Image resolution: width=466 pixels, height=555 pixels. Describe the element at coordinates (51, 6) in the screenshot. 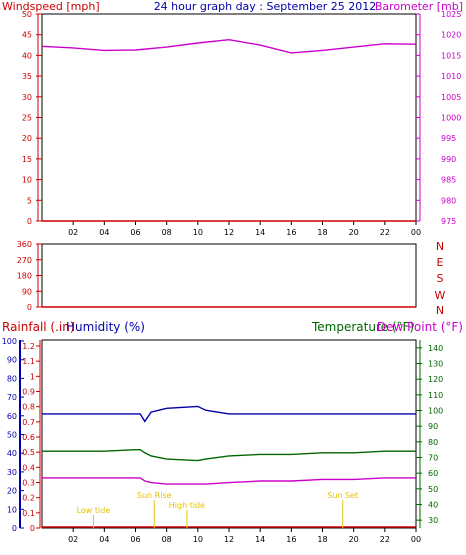

I see `windspeed-label: Windspeed [mph]` at that location.